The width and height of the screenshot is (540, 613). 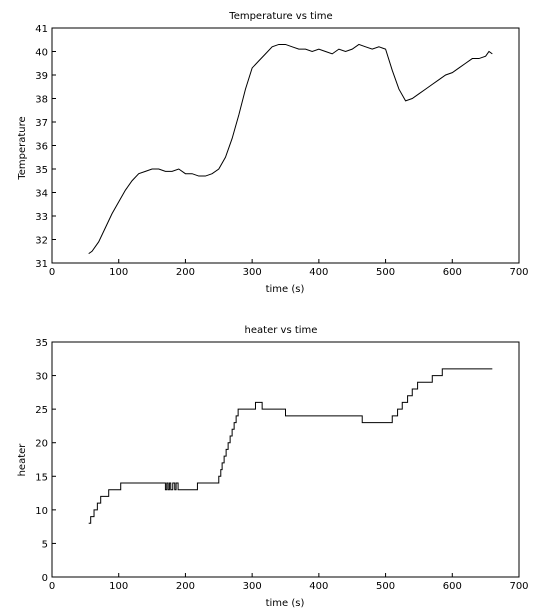 What do you see at coordinates (41, 194) in the screenshot?
I see `y-tick-label: 34` at bounding box center [41, 194].